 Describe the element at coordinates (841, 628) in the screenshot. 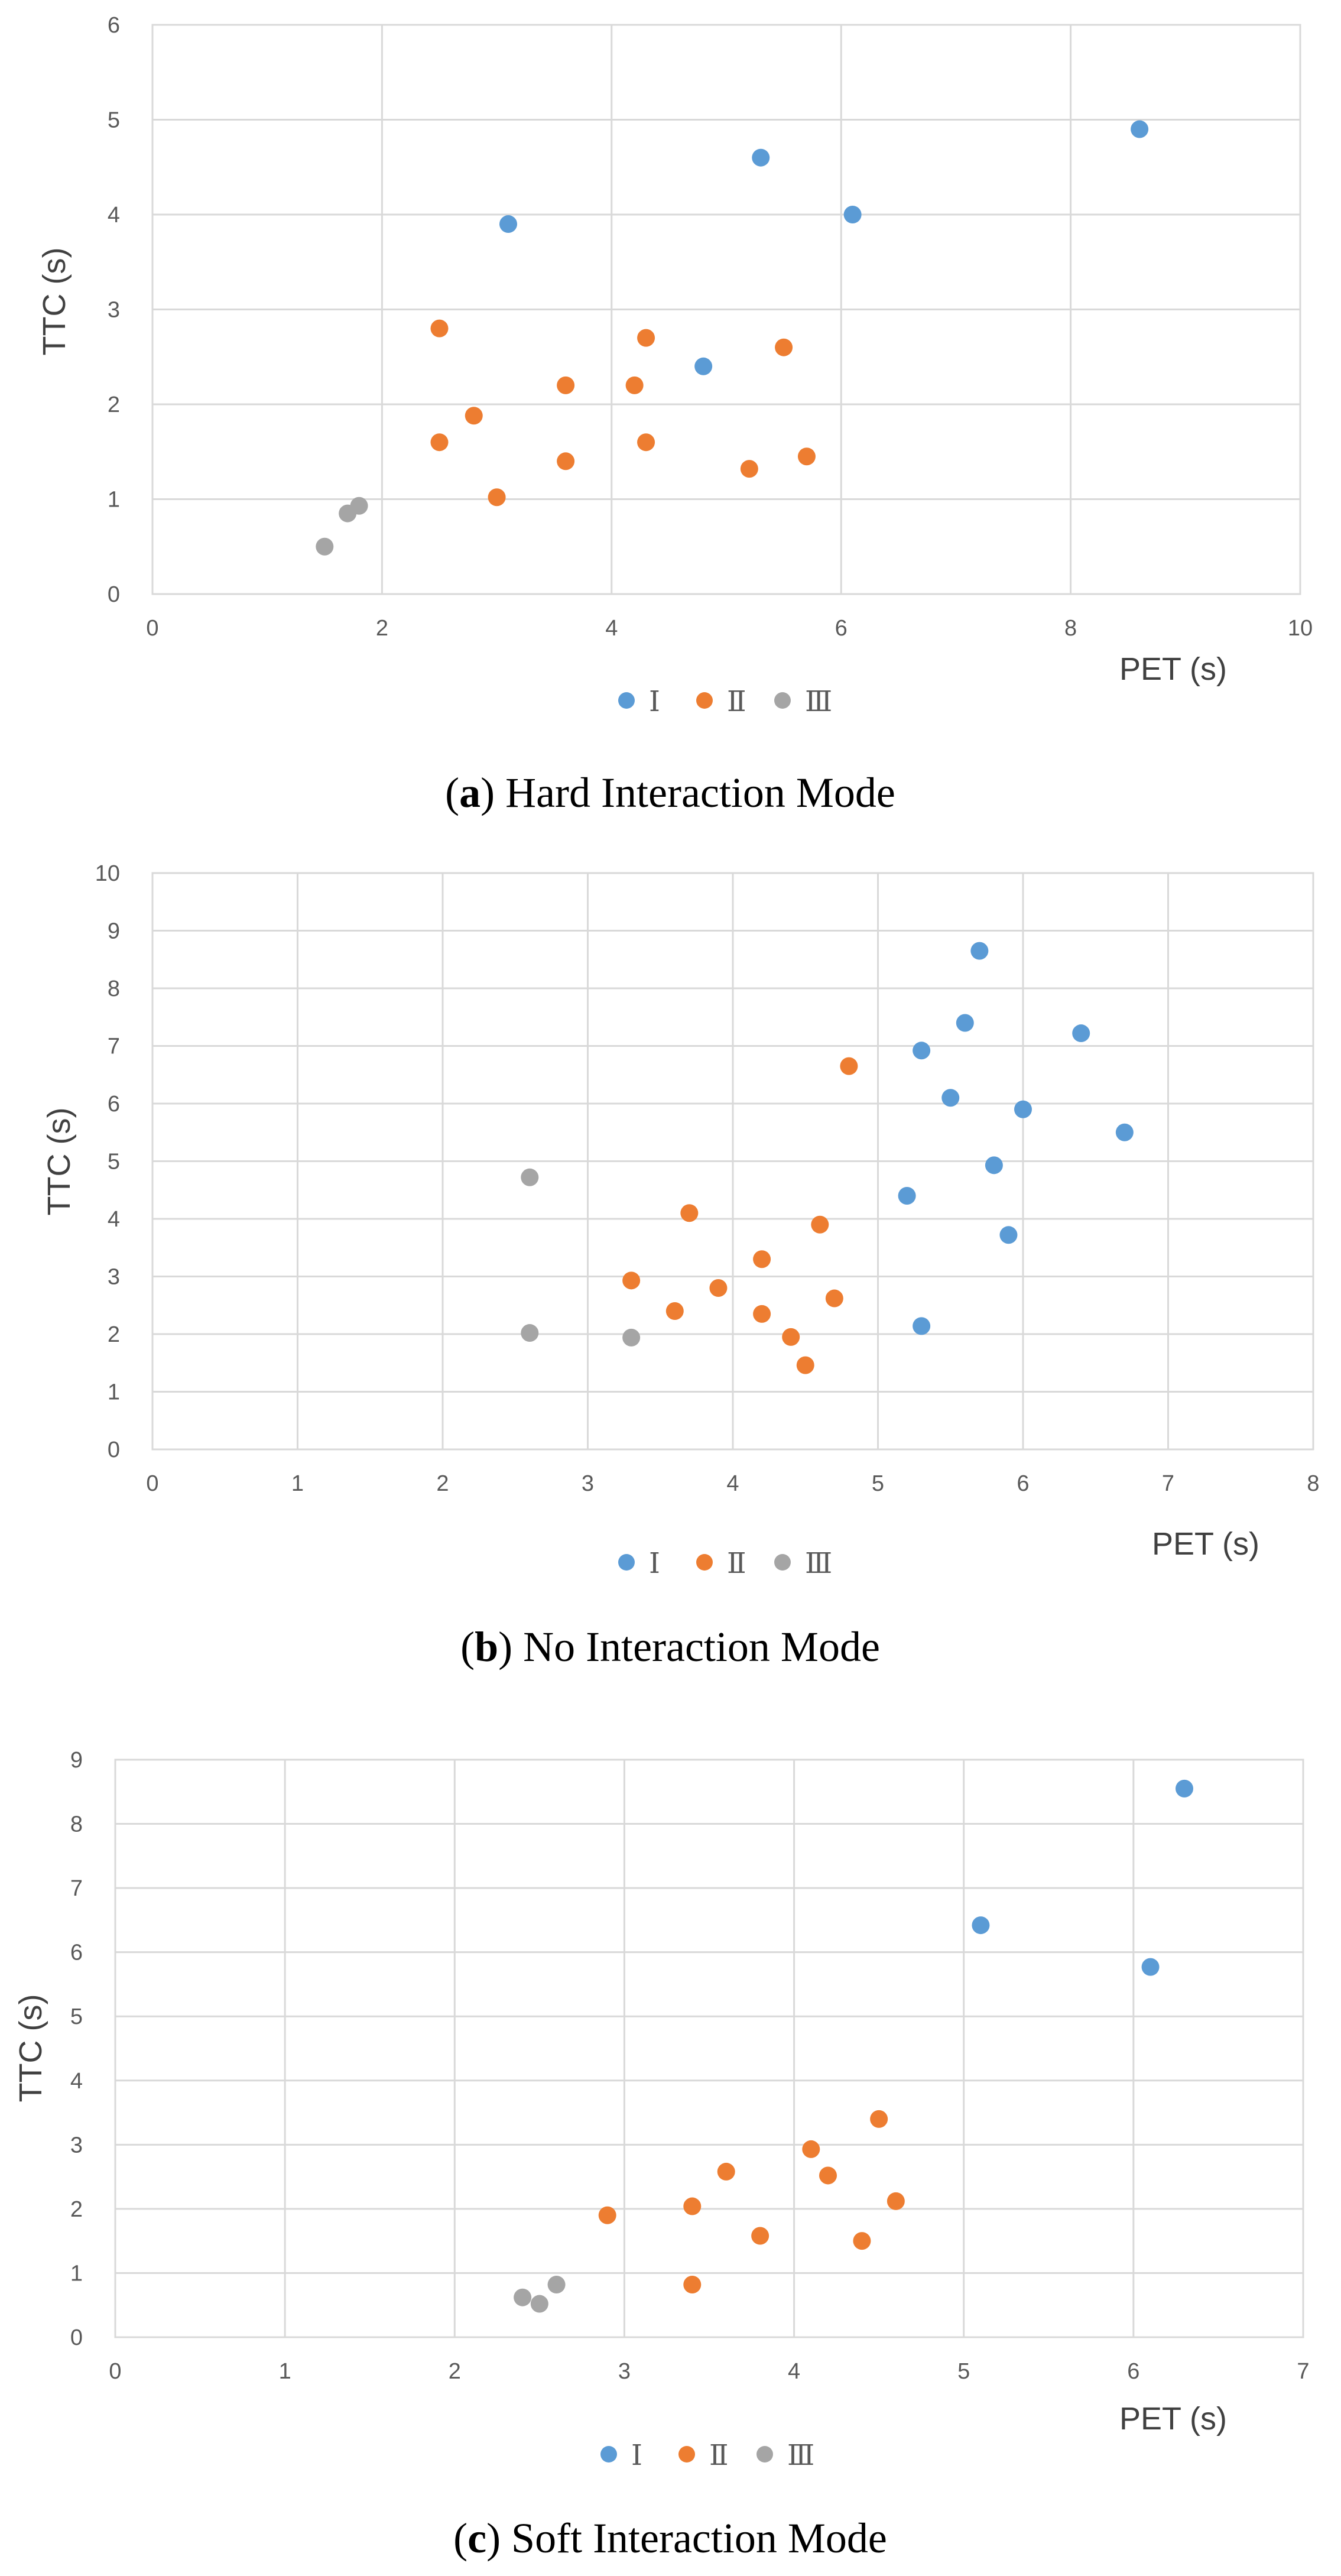

I see `x-tick-label: 6` at that location.